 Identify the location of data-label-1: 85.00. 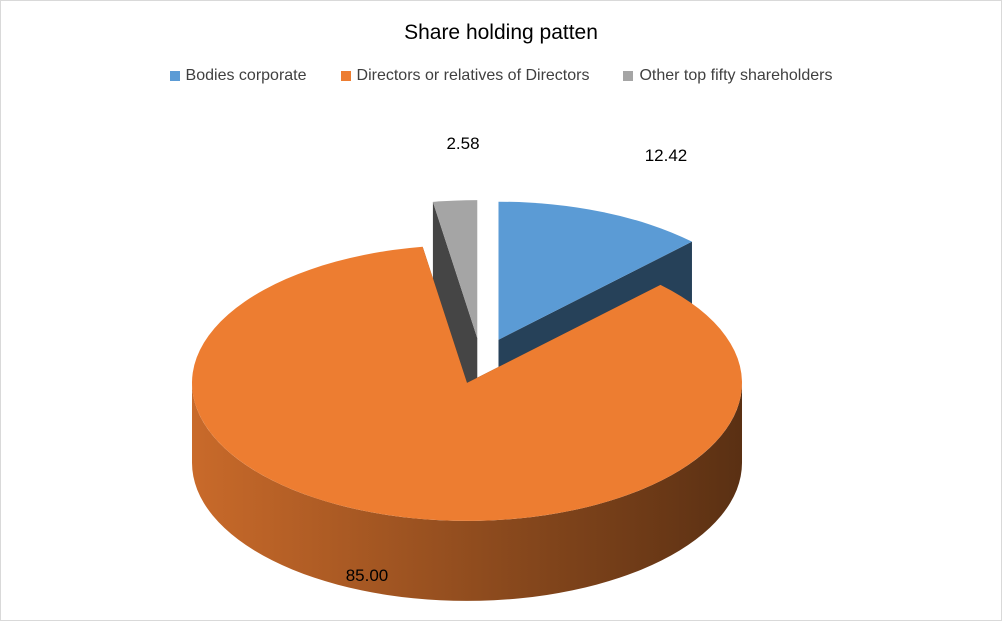
(367, 575).